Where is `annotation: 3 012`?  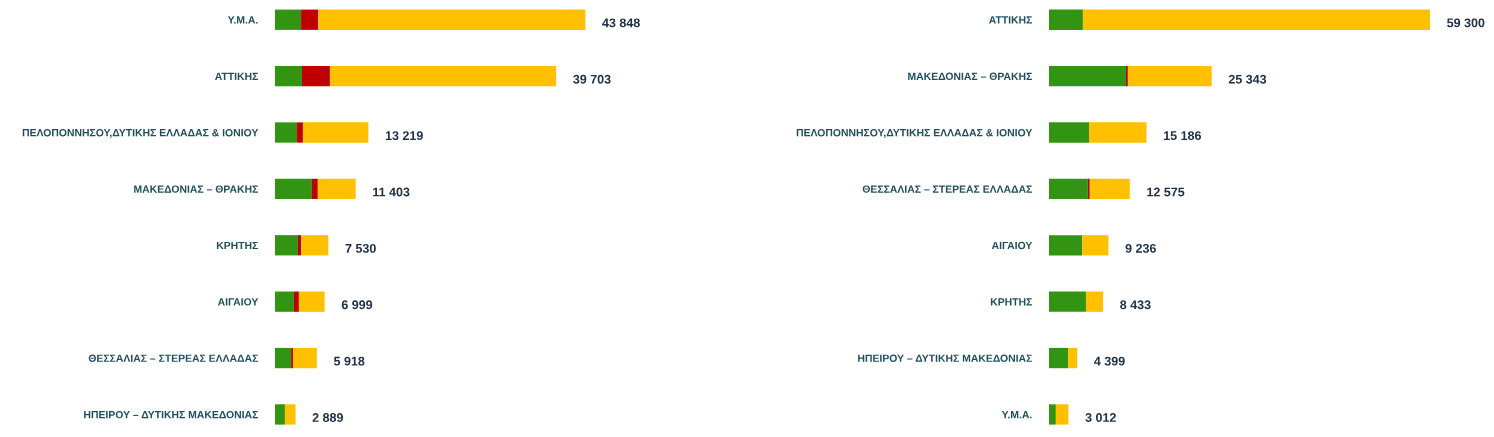
annotation: 3 012 is located at coordinates (1100, 417).